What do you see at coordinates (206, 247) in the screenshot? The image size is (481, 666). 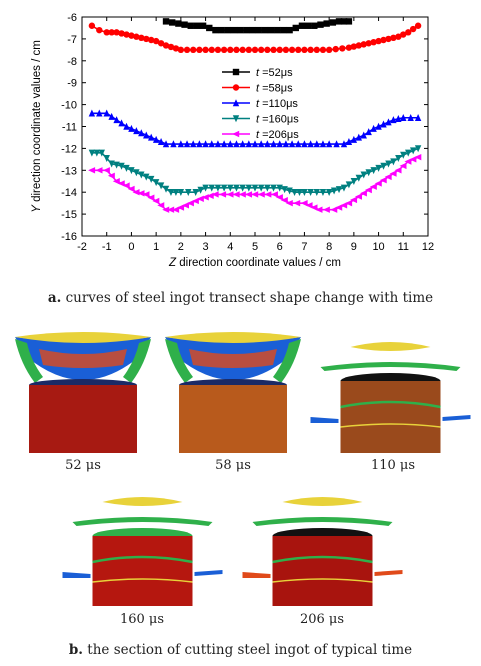 I see `x-tick-label: 3` at bounding box center [206, 247].